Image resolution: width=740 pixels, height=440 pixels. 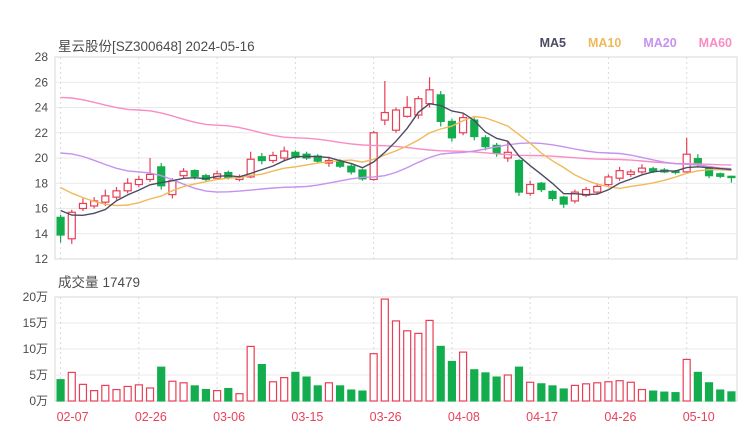 I want to click on price-axis-label: 22, so click(x=42, y=133).